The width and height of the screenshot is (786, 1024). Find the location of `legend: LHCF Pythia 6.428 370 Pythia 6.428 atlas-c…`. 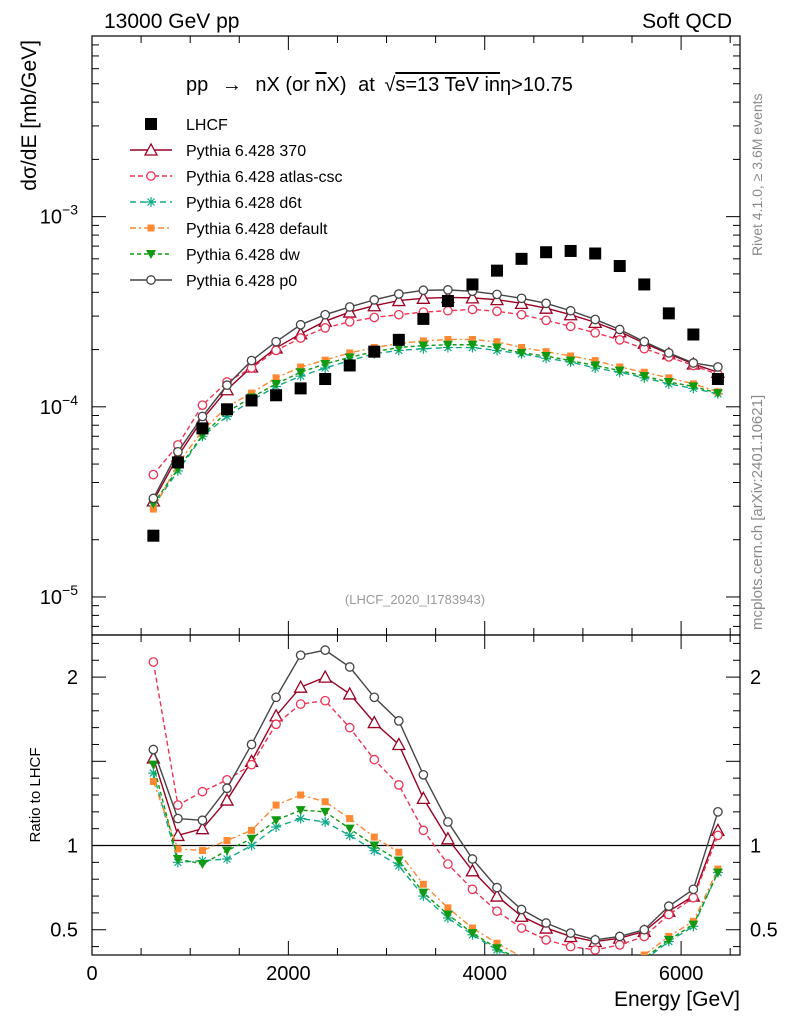

legend: LHCF Pythia 6.428 370 Pythia 6.428 atlas-c… is located at coordinates (236, 203).